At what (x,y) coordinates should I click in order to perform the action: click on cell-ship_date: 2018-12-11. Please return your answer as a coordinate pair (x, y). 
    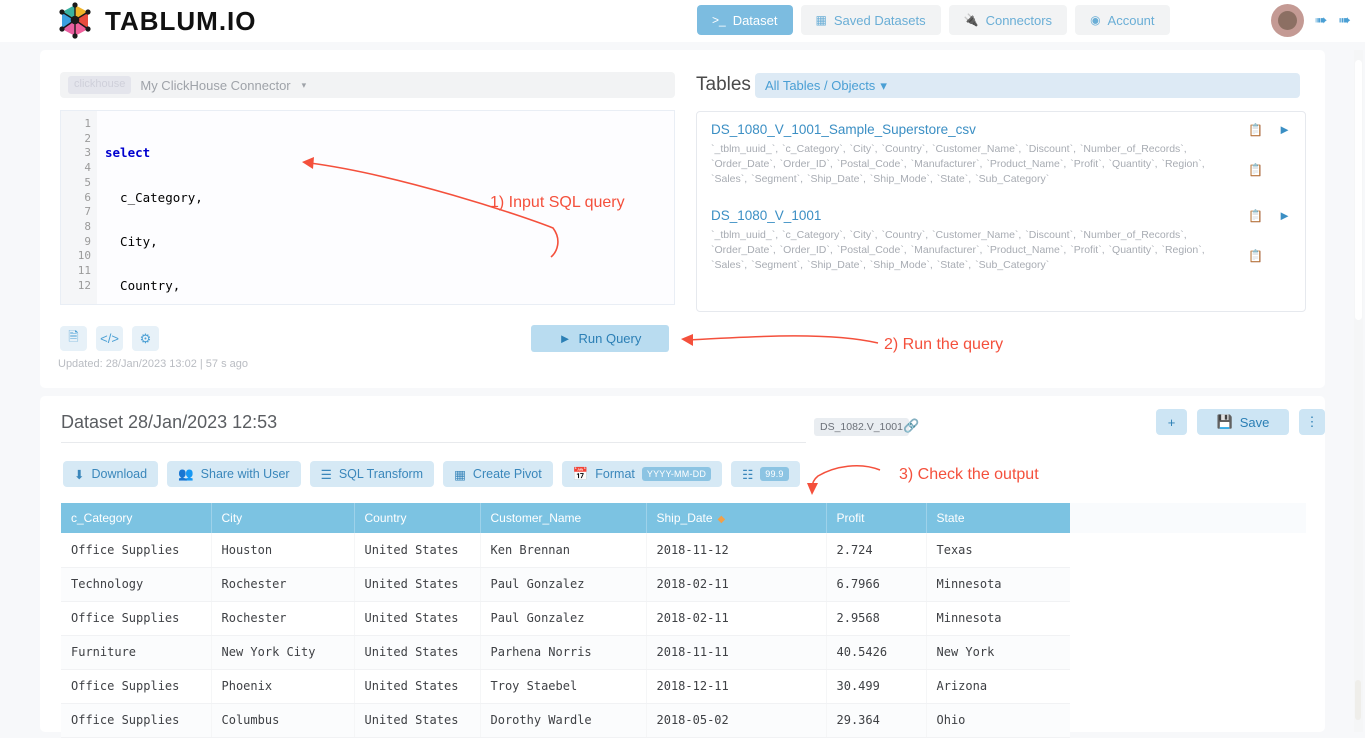
    Looking at the image, I should click on (736, 686).